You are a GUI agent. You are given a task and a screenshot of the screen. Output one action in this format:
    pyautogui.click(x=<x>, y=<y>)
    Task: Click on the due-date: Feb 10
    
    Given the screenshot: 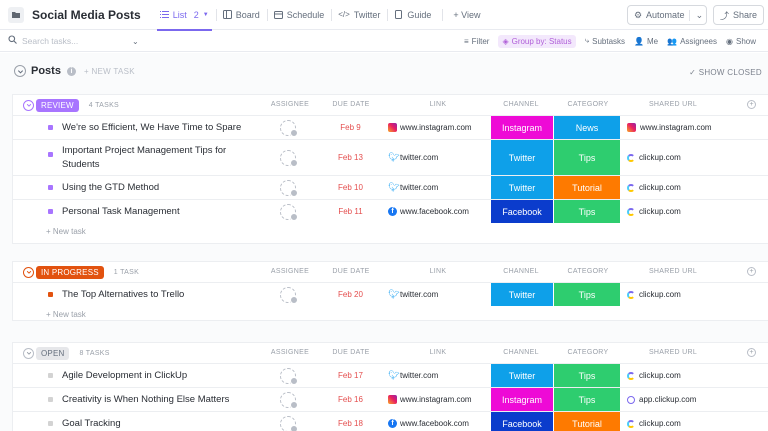 What is the action you would take?
    pyautogui.click(x=350, y=187)
    